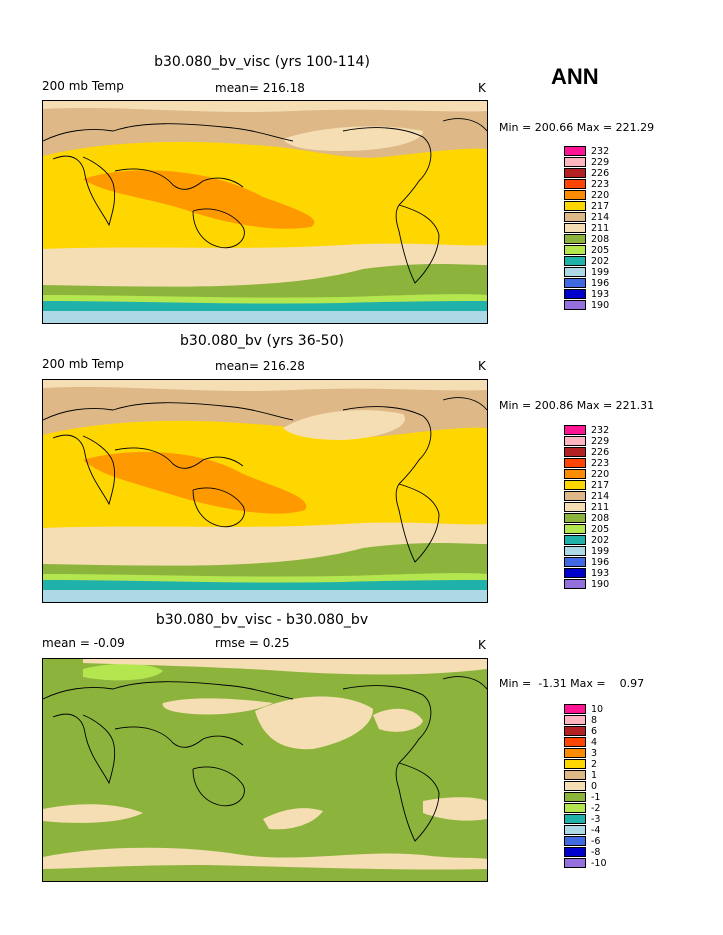  What do you see at coordinates (594, 742) in the screenshot?
I see `colorbar-label: 4` at bounding box center [594, 742].